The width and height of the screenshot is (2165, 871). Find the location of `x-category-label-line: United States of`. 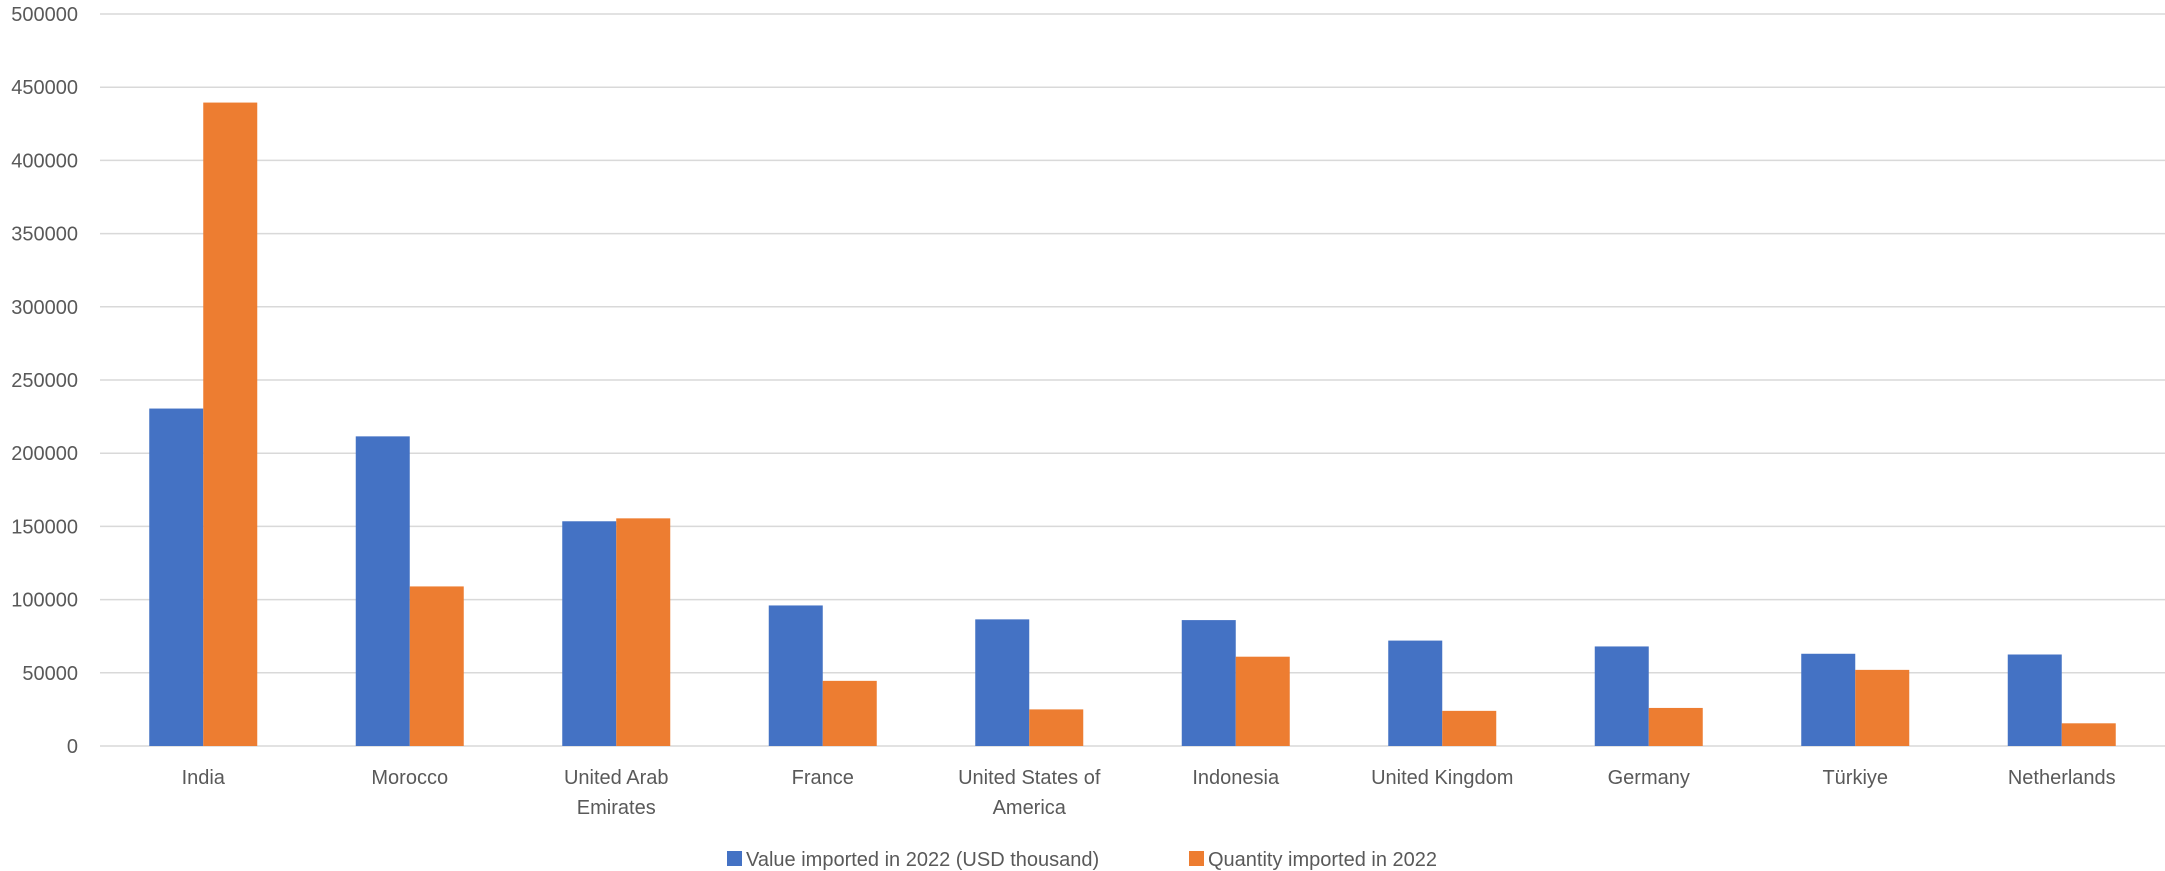

x-category-label-line: United States of is located at coordinates (1029, 778).